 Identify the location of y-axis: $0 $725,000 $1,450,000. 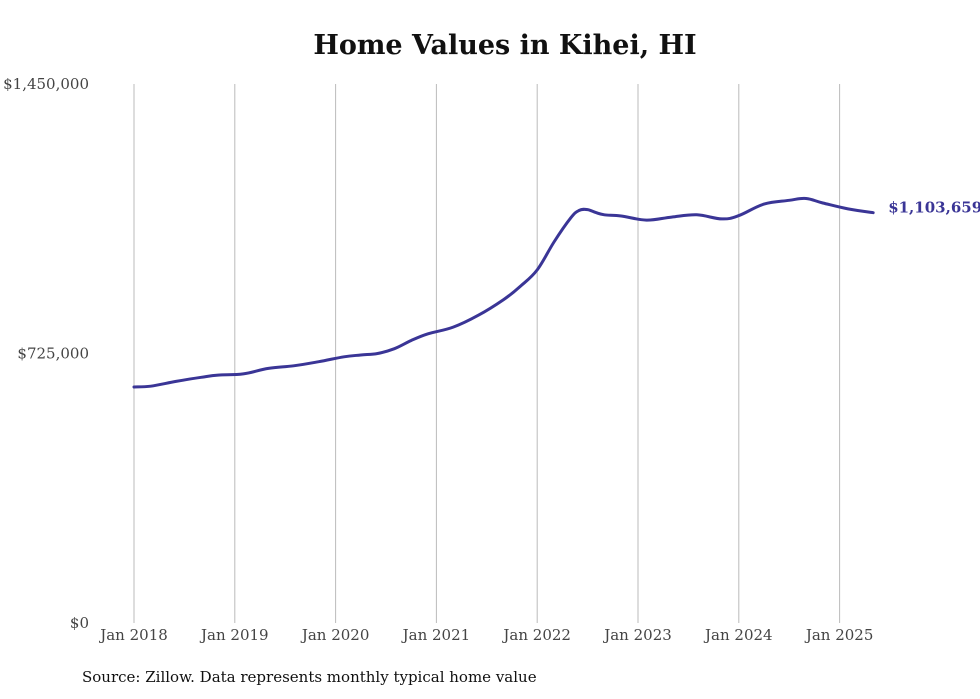
(46, 353).